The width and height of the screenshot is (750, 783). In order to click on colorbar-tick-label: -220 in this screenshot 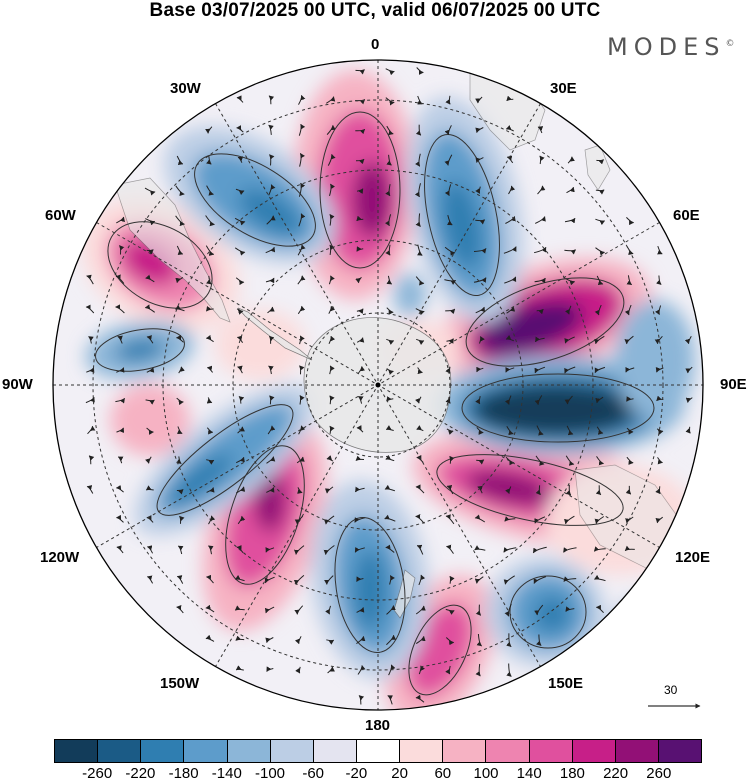, I will do `click(140, 773)`.